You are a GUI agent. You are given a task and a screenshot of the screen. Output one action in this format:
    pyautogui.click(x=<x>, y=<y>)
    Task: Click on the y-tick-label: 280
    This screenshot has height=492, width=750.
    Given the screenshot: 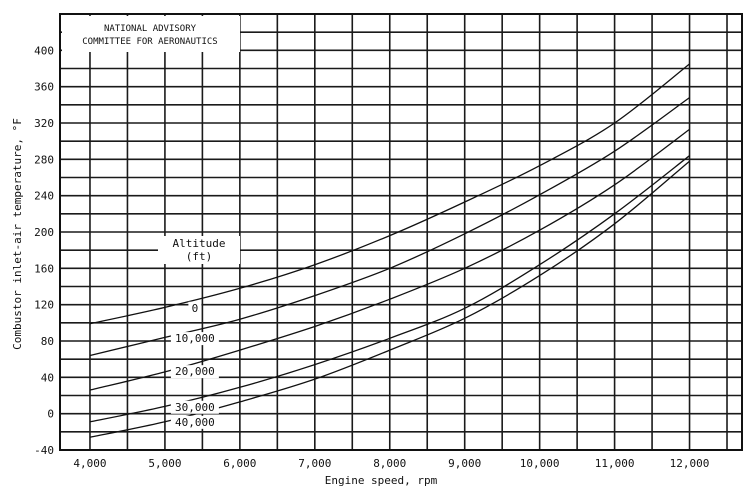 What is the action you would take?
    pyautogui.click(x=44, y=159)
    